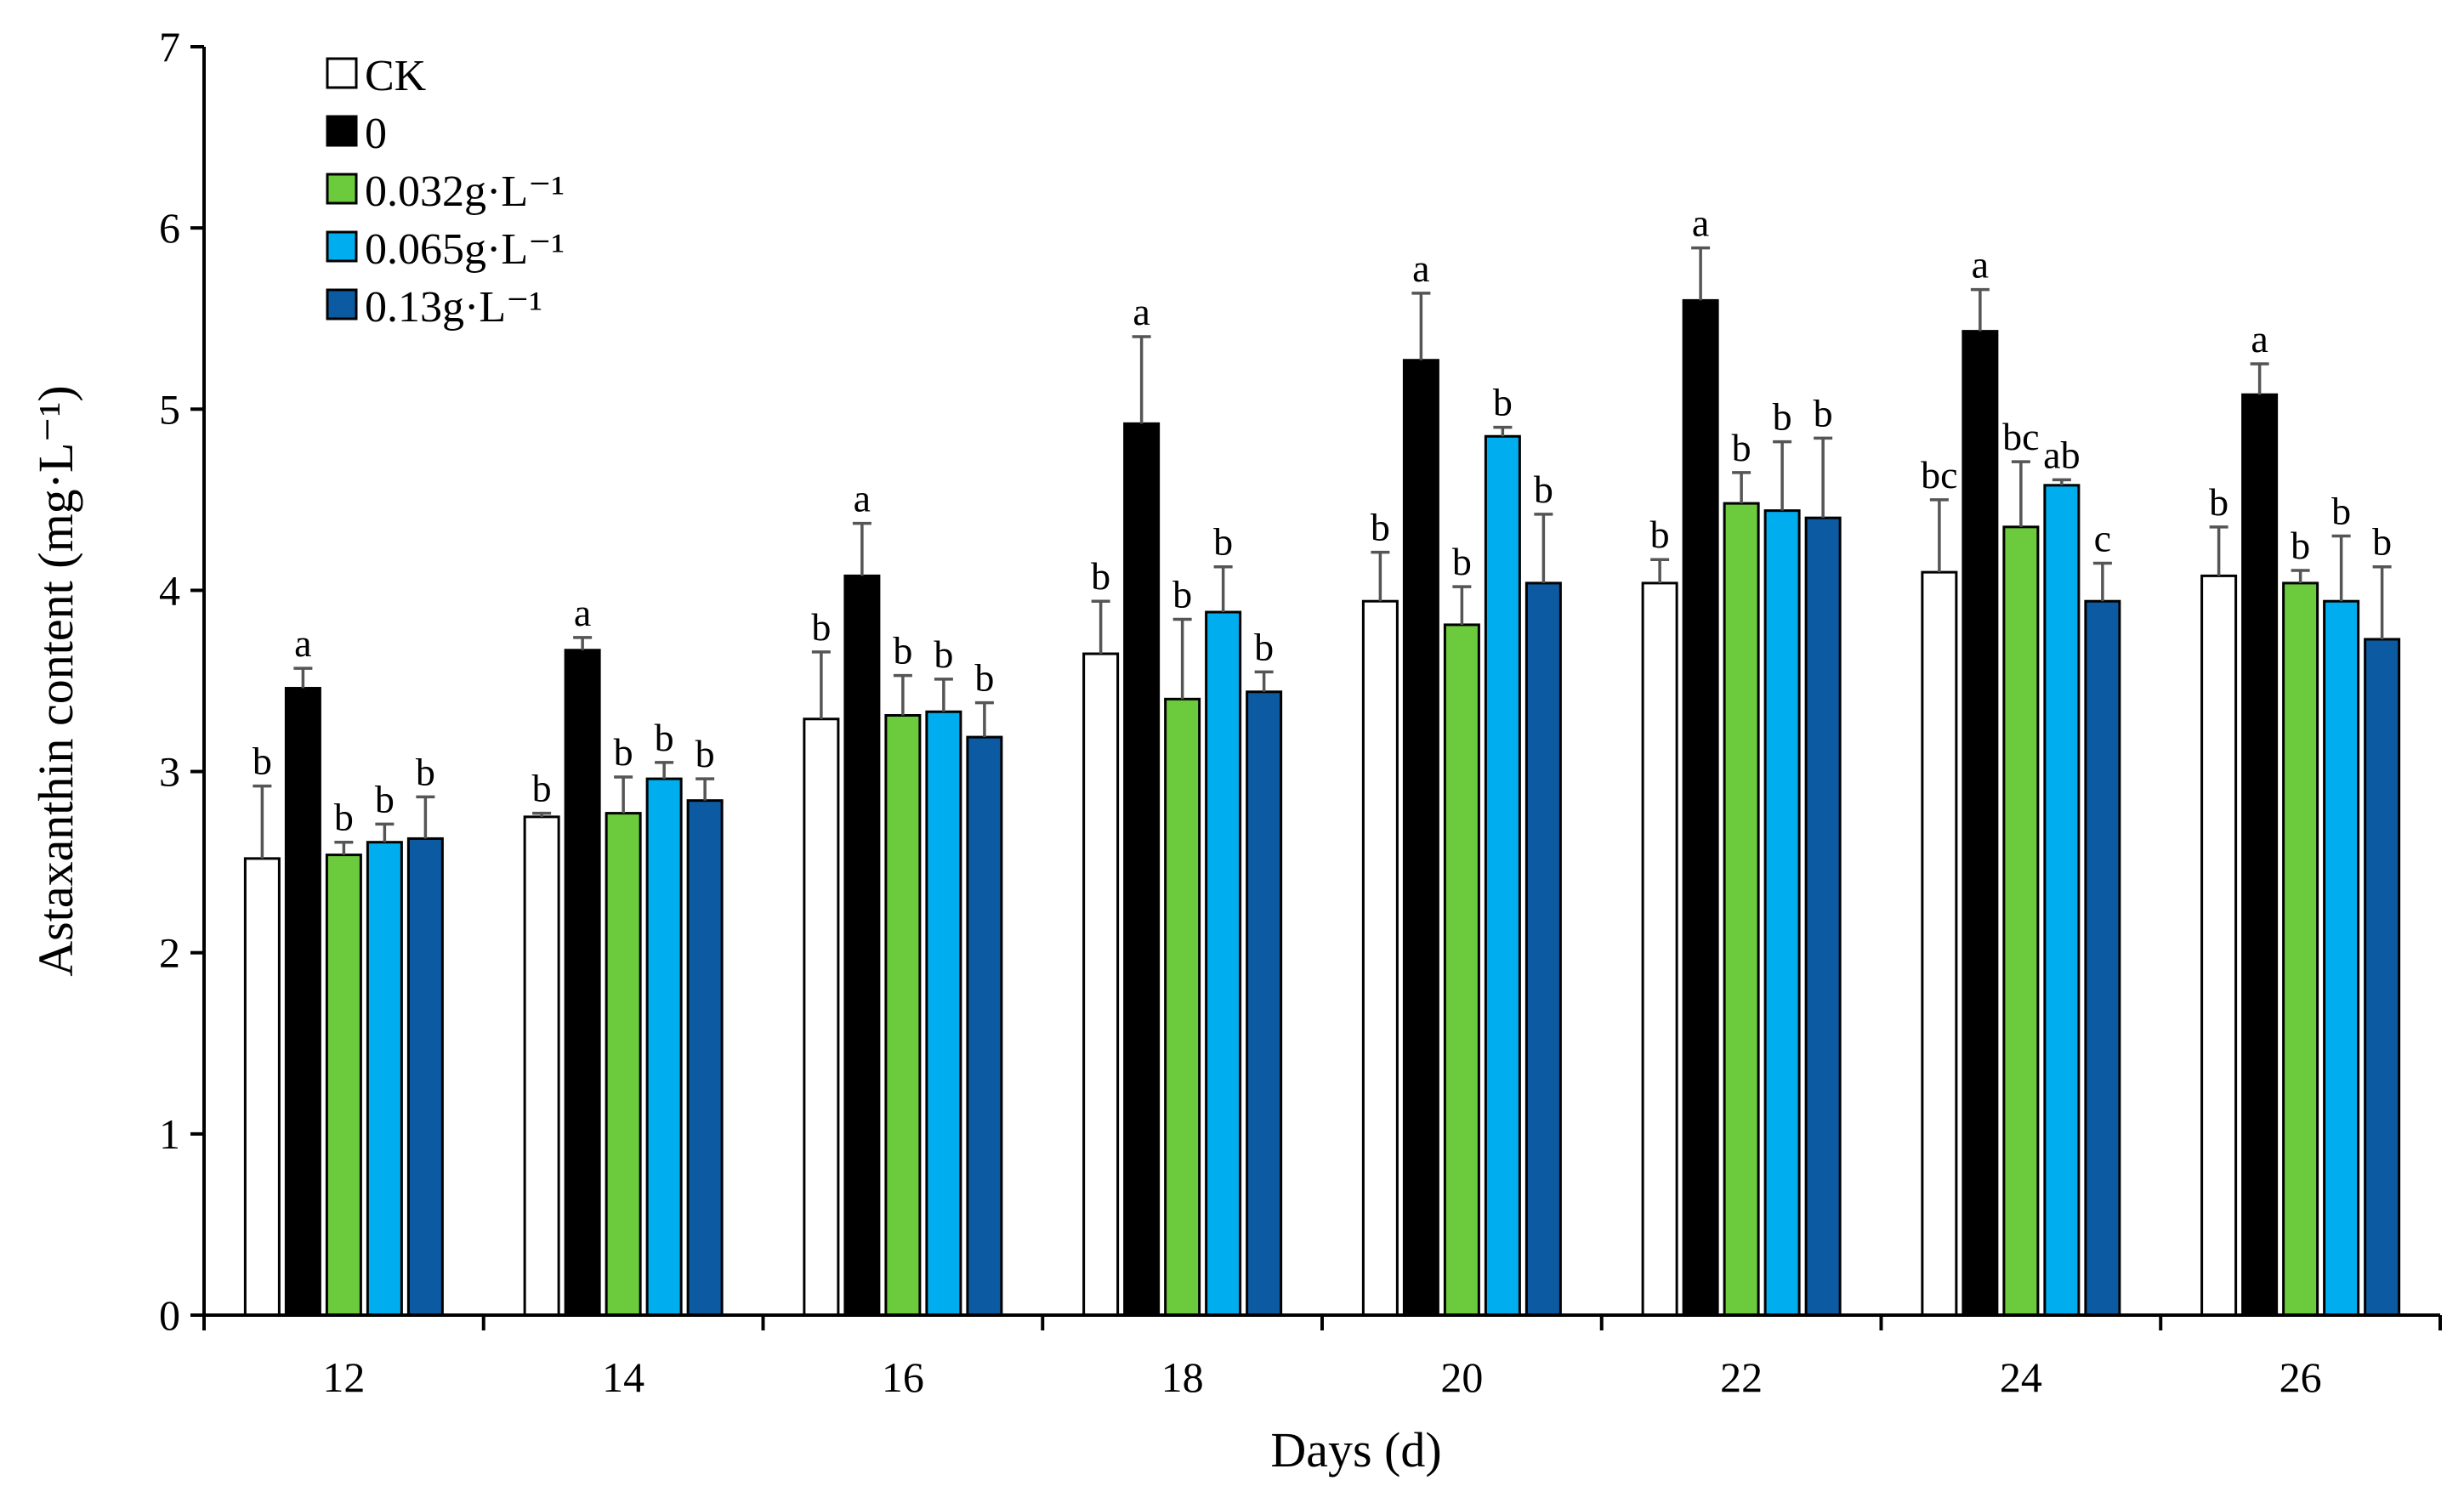 Image resolution: width=2464 pixels, height=1503 pixels. I want to click on x-axis-title: Days (d), so click(1355, 1449).